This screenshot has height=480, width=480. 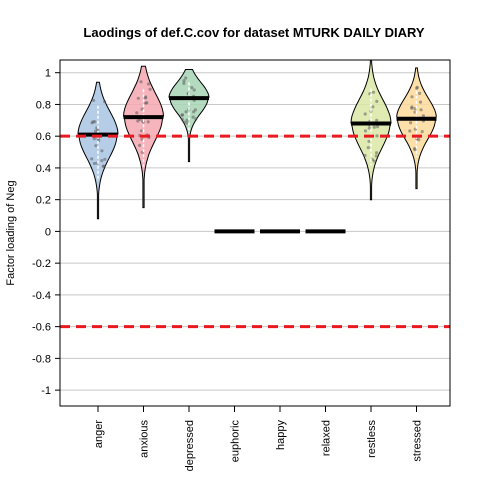 I want to click on y-tick-label: -0.2, so click(x=41, y=264).